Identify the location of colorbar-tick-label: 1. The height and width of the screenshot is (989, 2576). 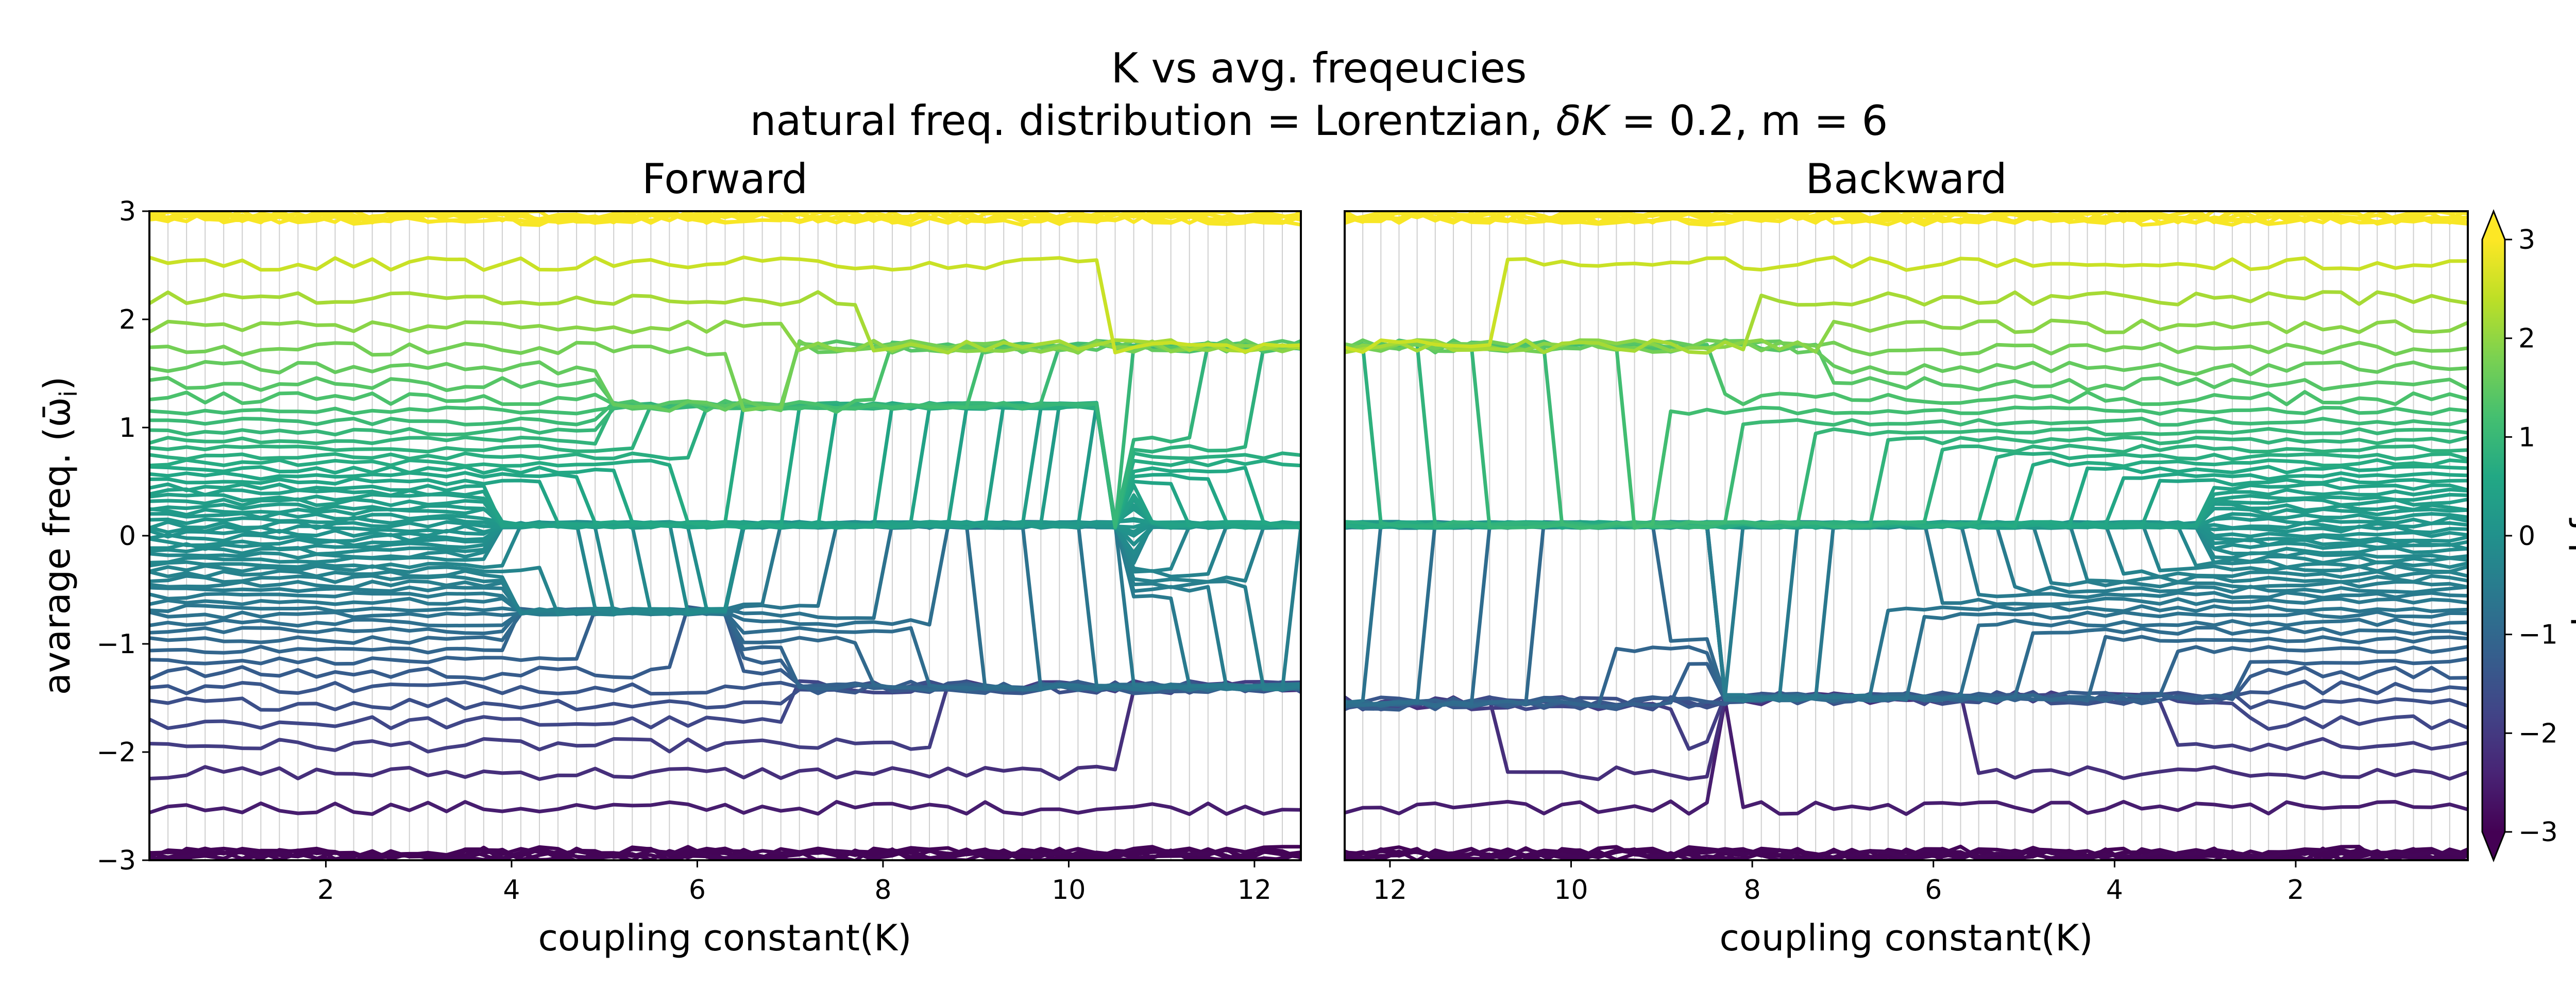
(2526, 437).